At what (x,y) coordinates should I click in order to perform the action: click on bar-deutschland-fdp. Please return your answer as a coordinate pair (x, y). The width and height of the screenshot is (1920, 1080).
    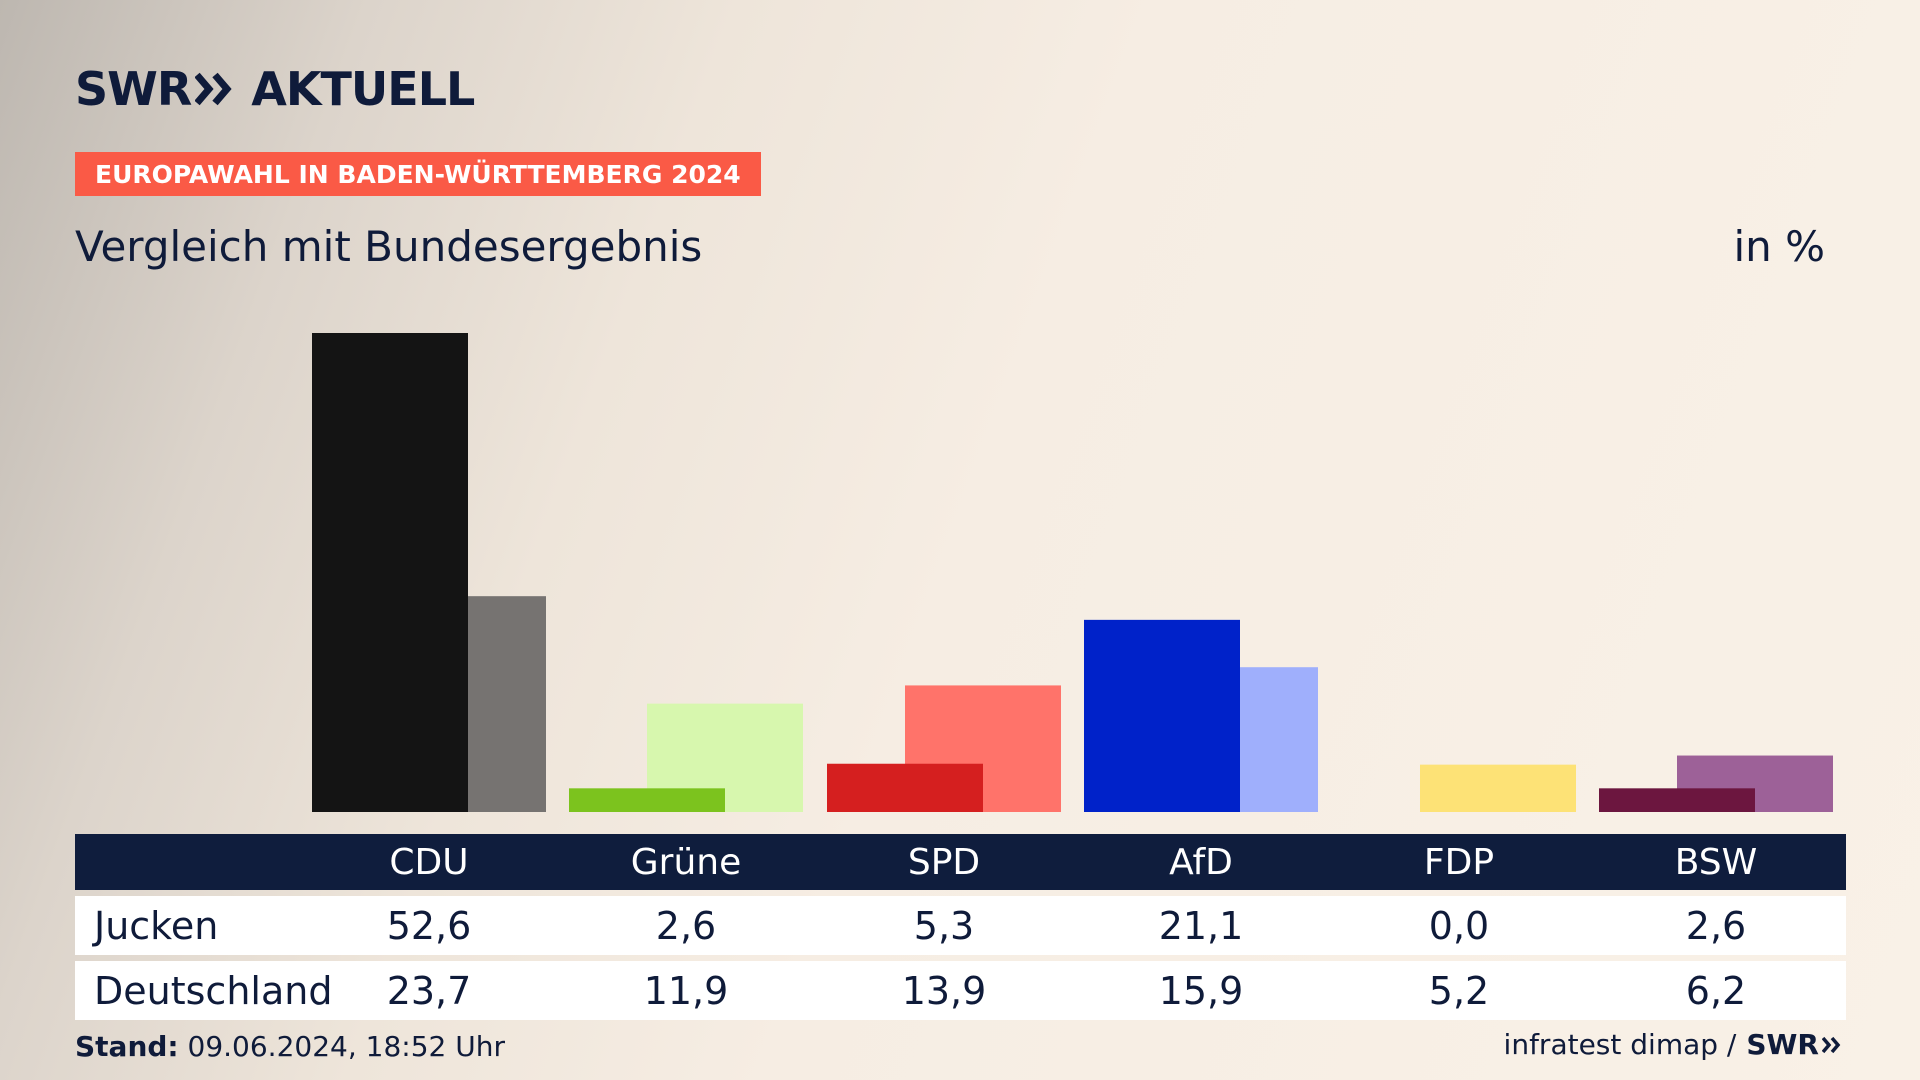
    Looking at the image, I should click on (1498, 788).